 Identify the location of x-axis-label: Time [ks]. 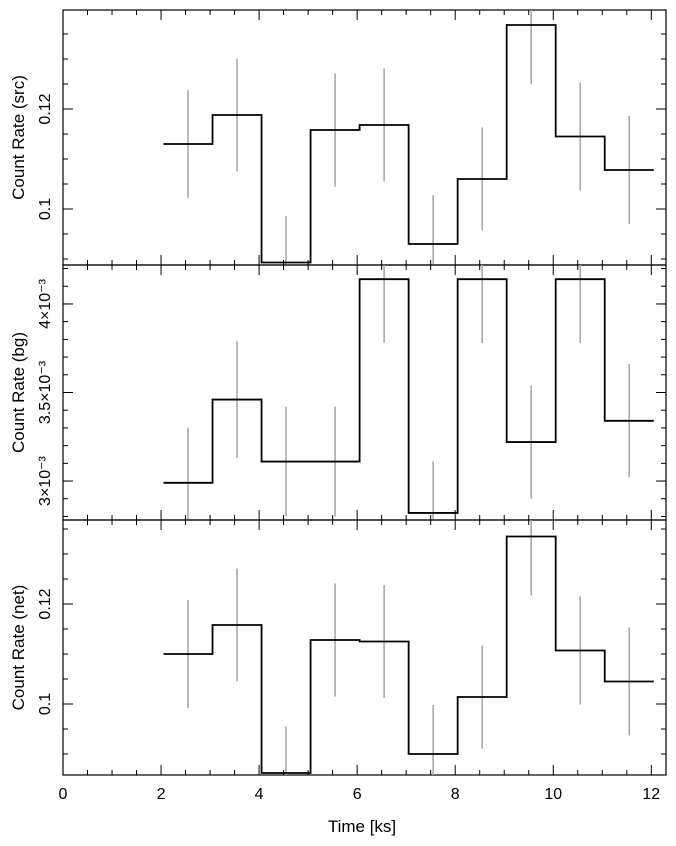
(362, 826).